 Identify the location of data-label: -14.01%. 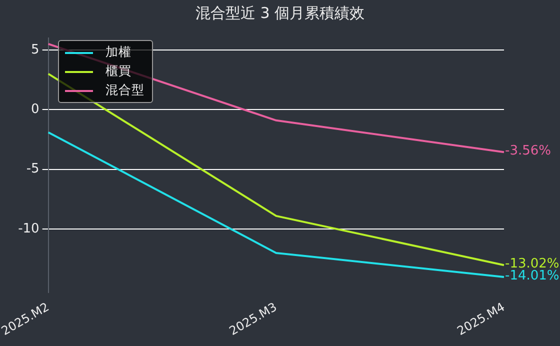
(532, 276).